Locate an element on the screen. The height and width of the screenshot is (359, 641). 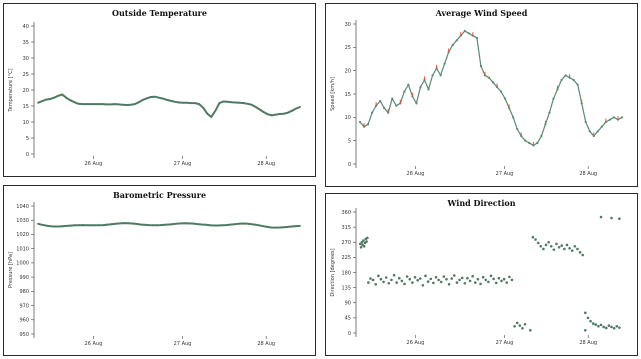
y-axis-label: Speed [km/h] is located at coordinates (333, 94).